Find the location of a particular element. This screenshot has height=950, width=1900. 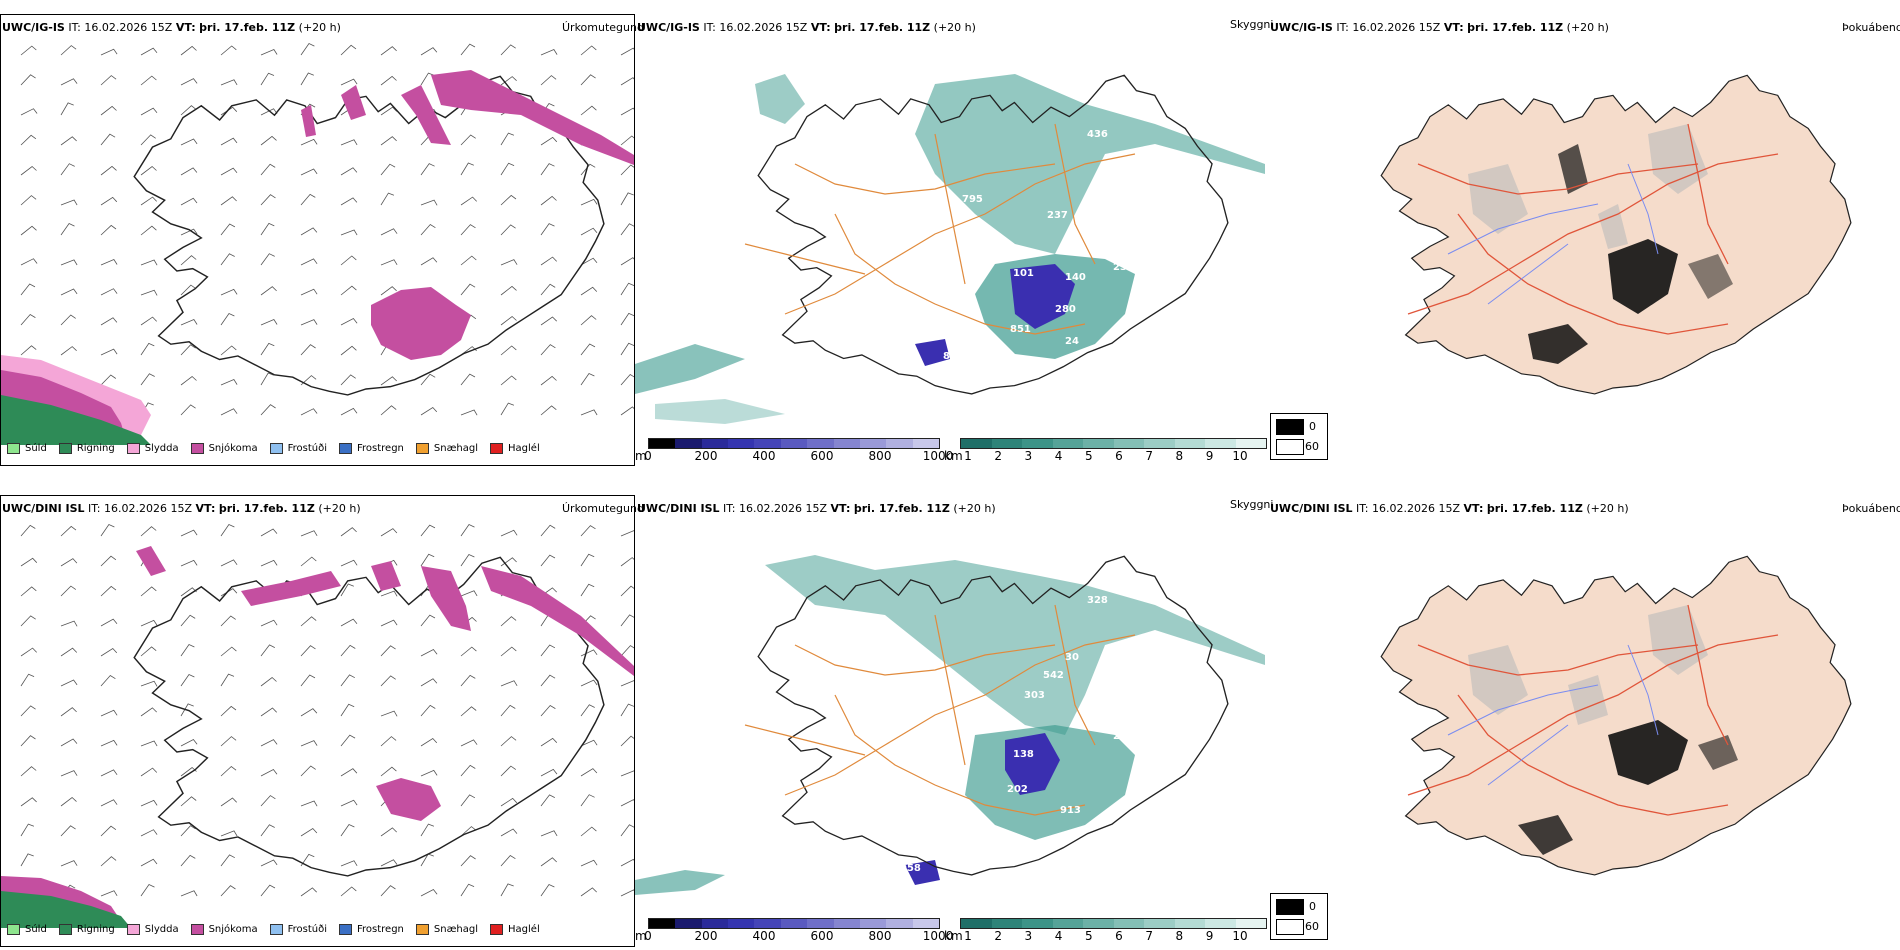

vis-label: 542 is located at coordinates (1053, 675).